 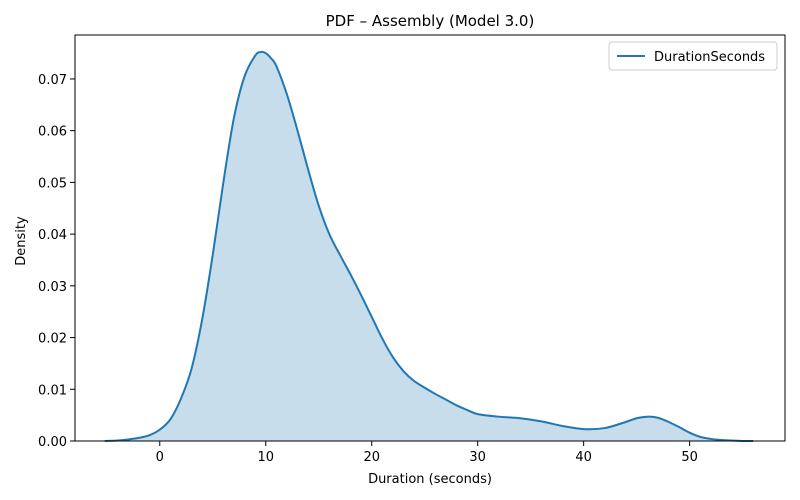 I want to click on legend-box, so click(x=693, y=56).